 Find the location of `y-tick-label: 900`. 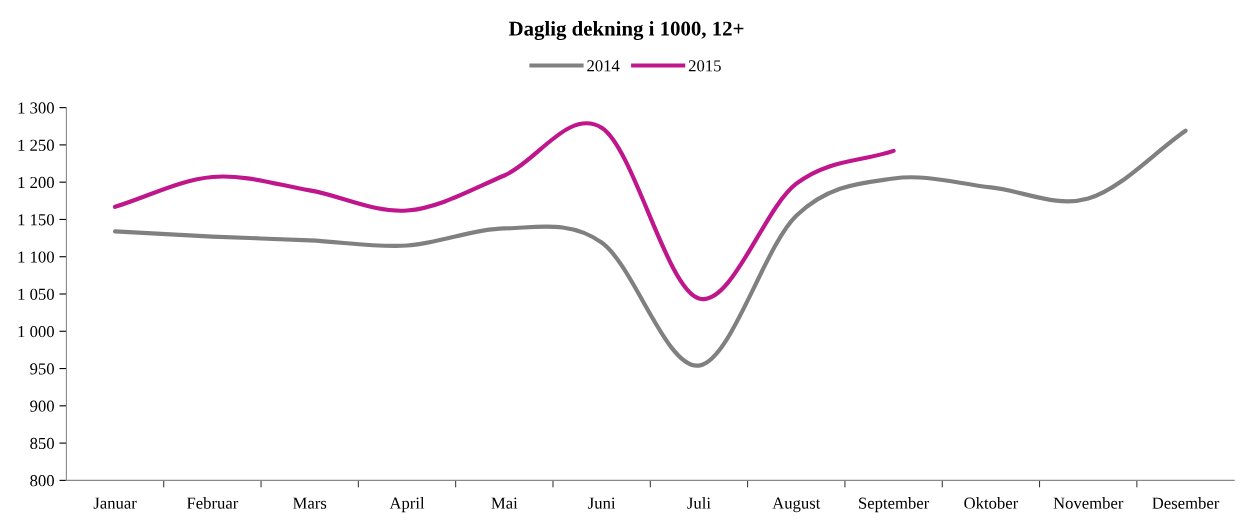

y-tick-label: 900 is located at coordinates (42, 406).